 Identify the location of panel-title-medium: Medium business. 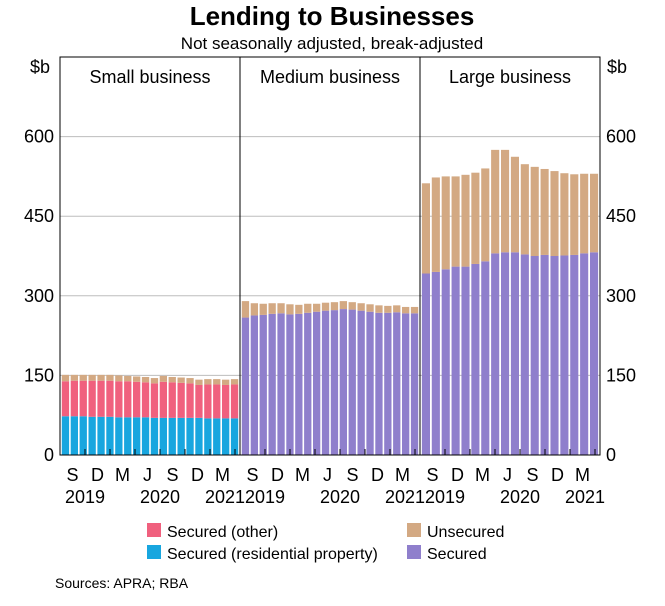
(330, 77).